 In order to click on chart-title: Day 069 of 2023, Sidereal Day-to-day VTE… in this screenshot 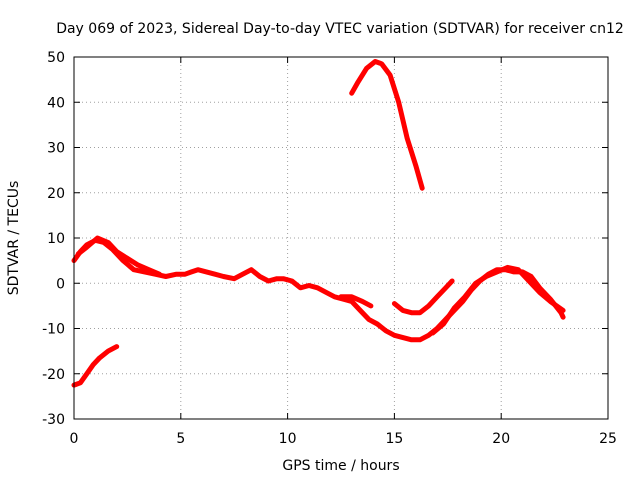, I will do `click(340, 29)`.